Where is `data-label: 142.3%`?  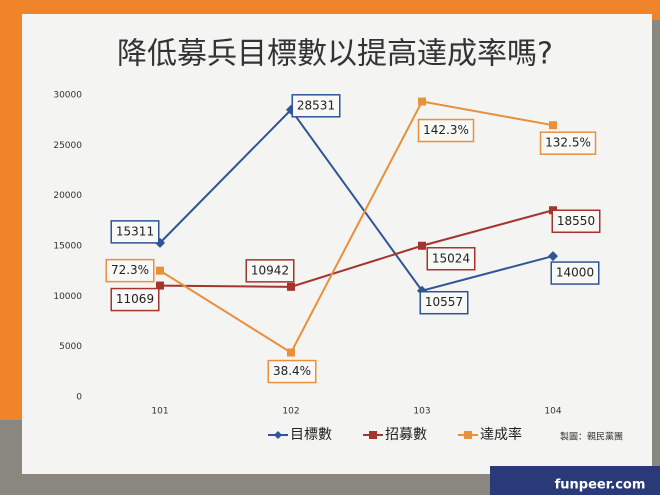 data-label: 142.3% is located at coordinates (446, 130).